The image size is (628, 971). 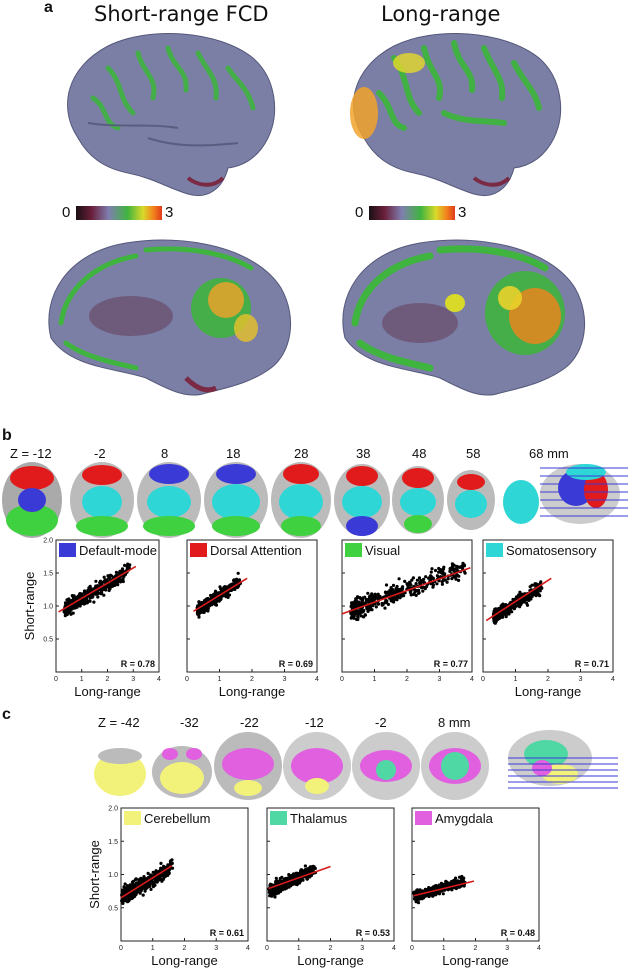 What do you see at coordinates (330, 960) in the screenshot?
I see `x-axis-label: Long-range` at bounding box center [330, 960].